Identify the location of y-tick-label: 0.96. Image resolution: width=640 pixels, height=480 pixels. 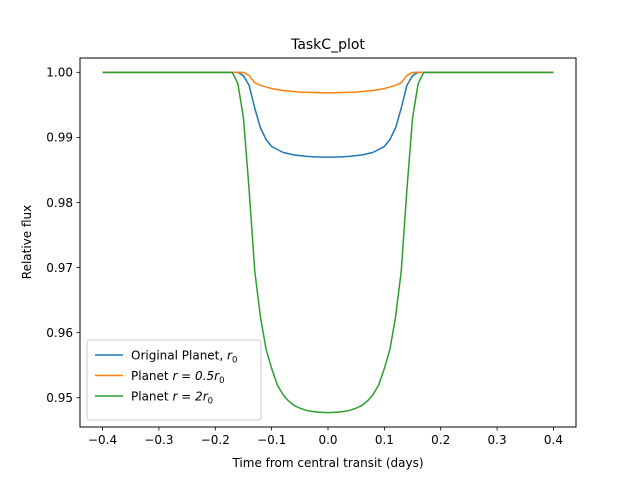
(59, 333).